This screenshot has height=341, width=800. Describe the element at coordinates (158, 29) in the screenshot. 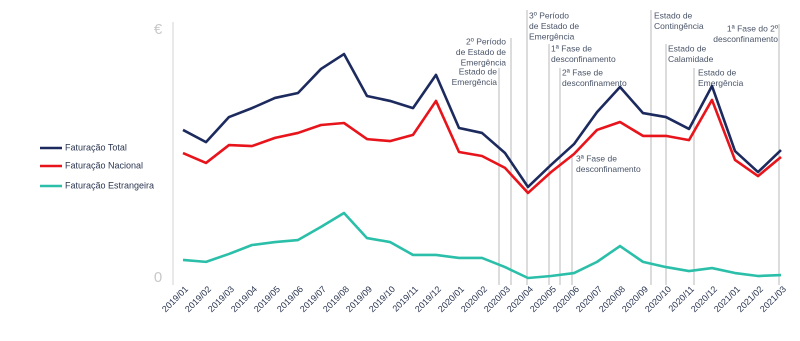

I see `y-tick-label: €` at that location.